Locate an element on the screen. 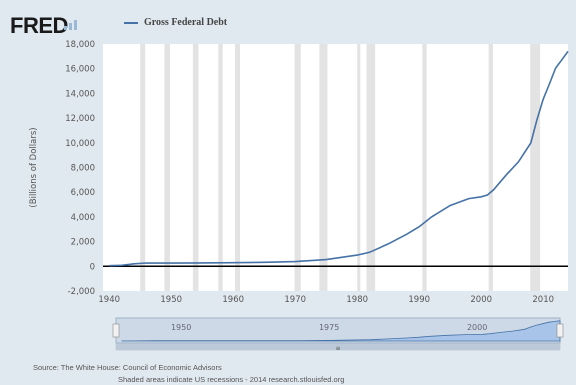 The height and width of the screenshot is (385, 576). x-tick-label: 1940 is located at coordinates (109, 300).